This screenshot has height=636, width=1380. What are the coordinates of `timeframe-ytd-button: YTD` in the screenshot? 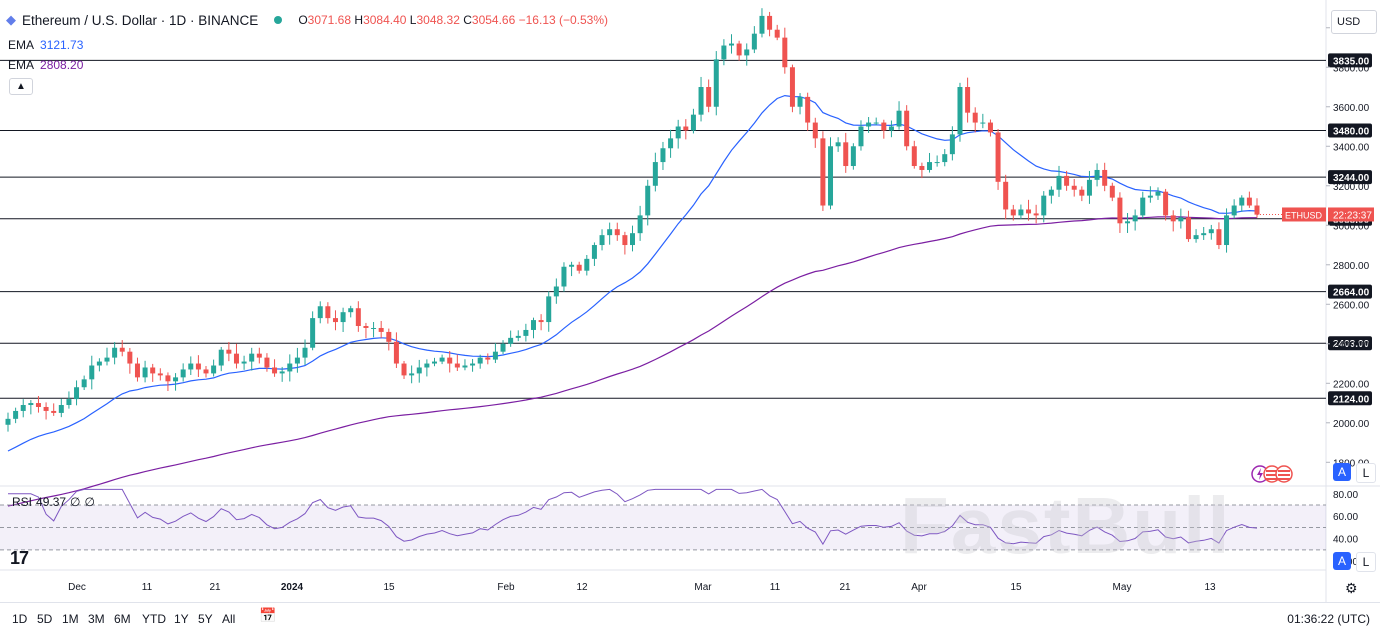 It's located at (154, 619).